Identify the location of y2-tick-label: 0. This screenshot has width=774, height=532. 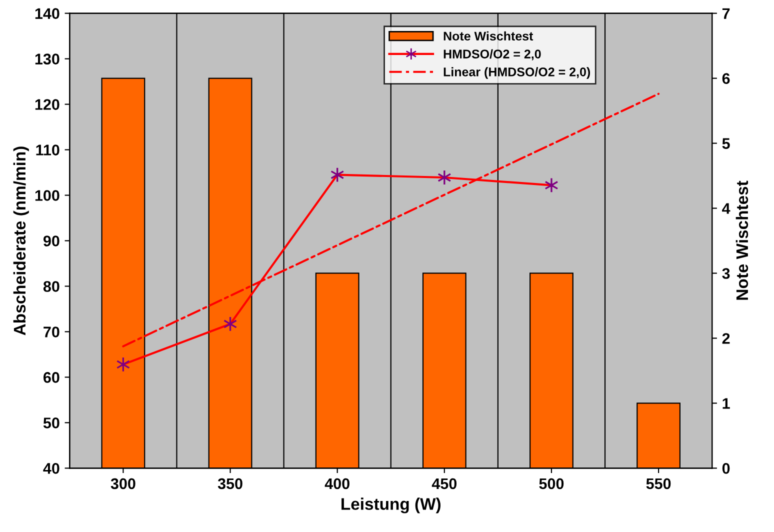
(726, 468).